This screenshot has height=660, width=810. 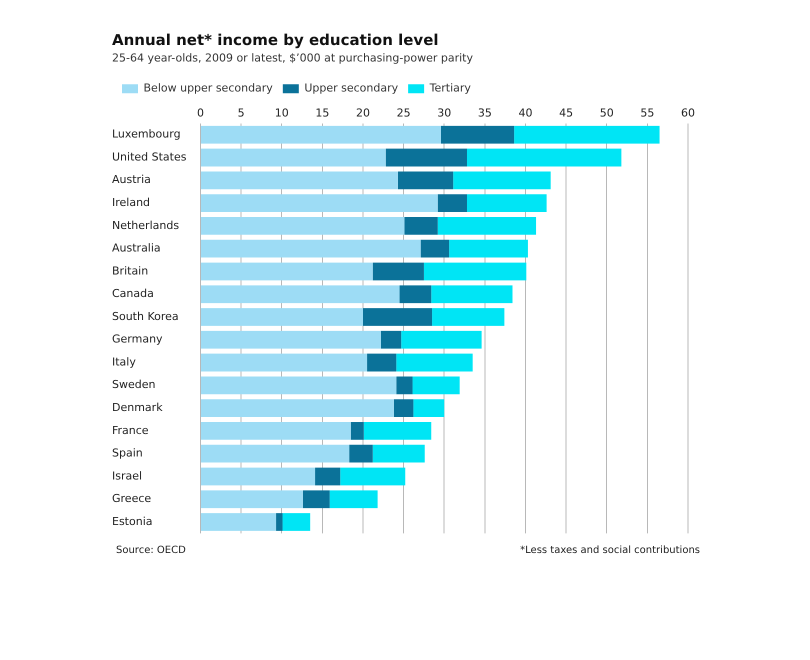 What do you see at coordinates (131, 202) in the screenshot?
I see `y-tick-label: Ireland` at bounding box center [131, 202].